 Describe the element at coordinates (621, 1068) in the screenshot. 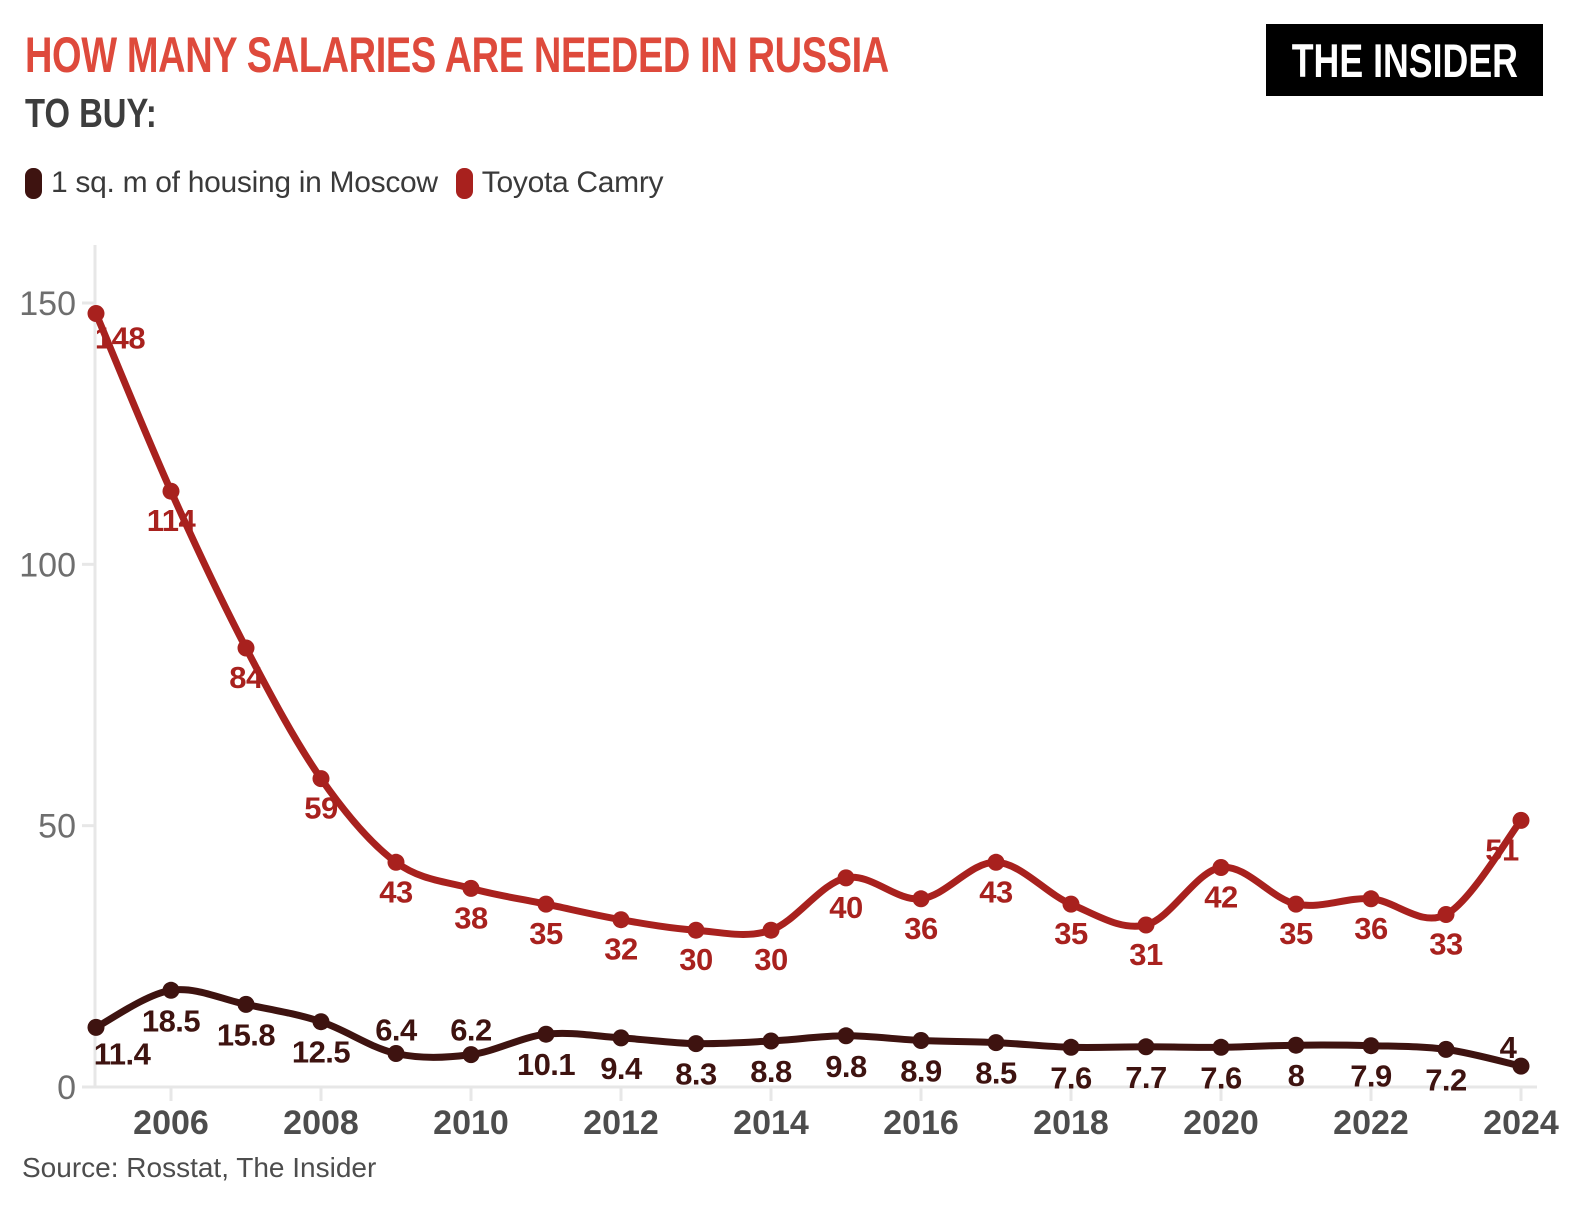

I see `housing-value-label: 9.4` at that location.